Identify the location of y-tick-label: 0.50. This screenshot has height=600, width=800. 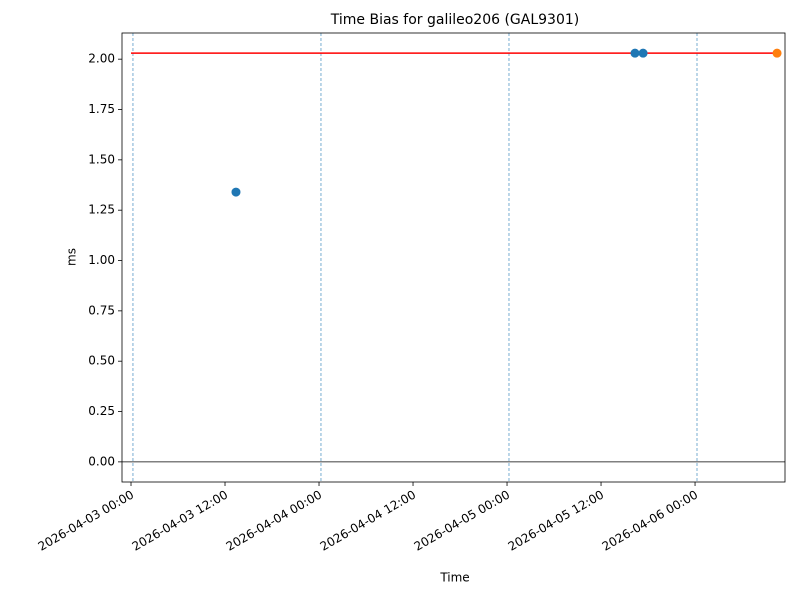
(101, 361).